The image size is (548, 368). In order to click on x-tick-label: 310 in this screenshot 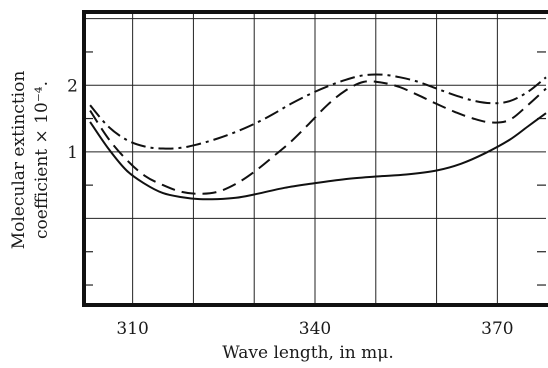, I will do `click(132, 329)`.